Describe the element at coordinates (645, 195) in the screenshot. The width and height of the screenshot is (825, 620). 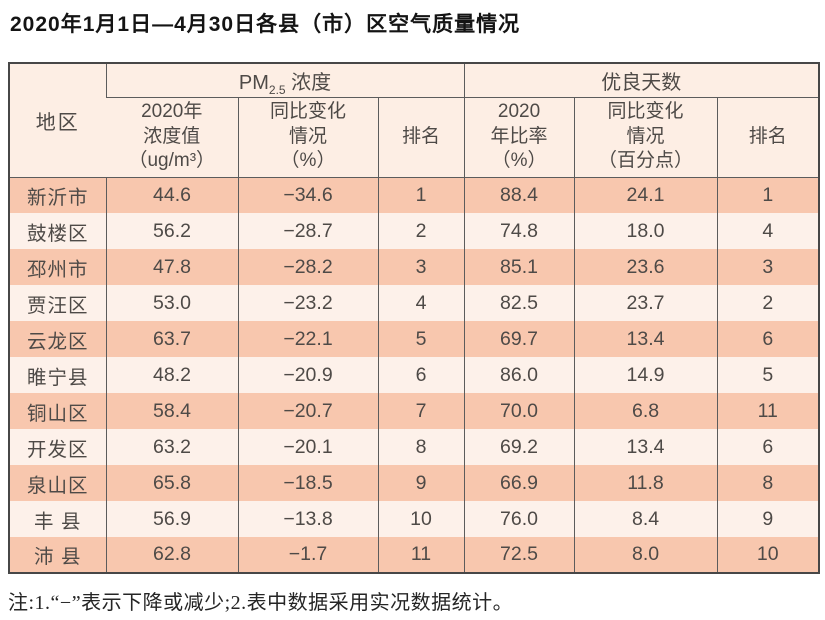
I see `cell-good-change: 24.1` at that location.